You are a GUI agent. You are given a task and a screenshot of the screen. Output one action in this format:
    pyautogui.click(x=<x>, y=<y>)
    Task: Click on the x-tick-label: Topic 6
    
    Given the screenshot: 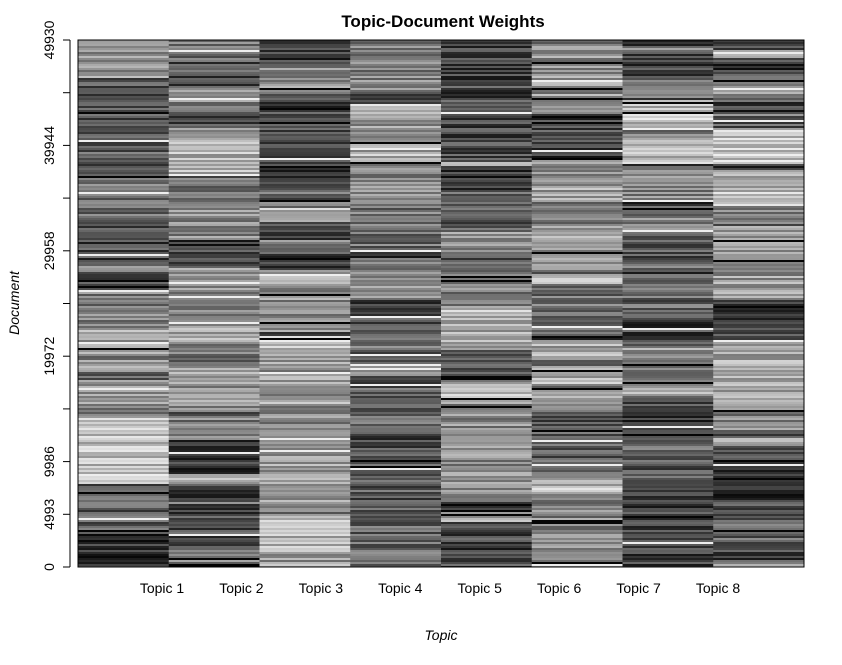 What is the action you would take?
    pyautogui.click(x=559, y=588)
    